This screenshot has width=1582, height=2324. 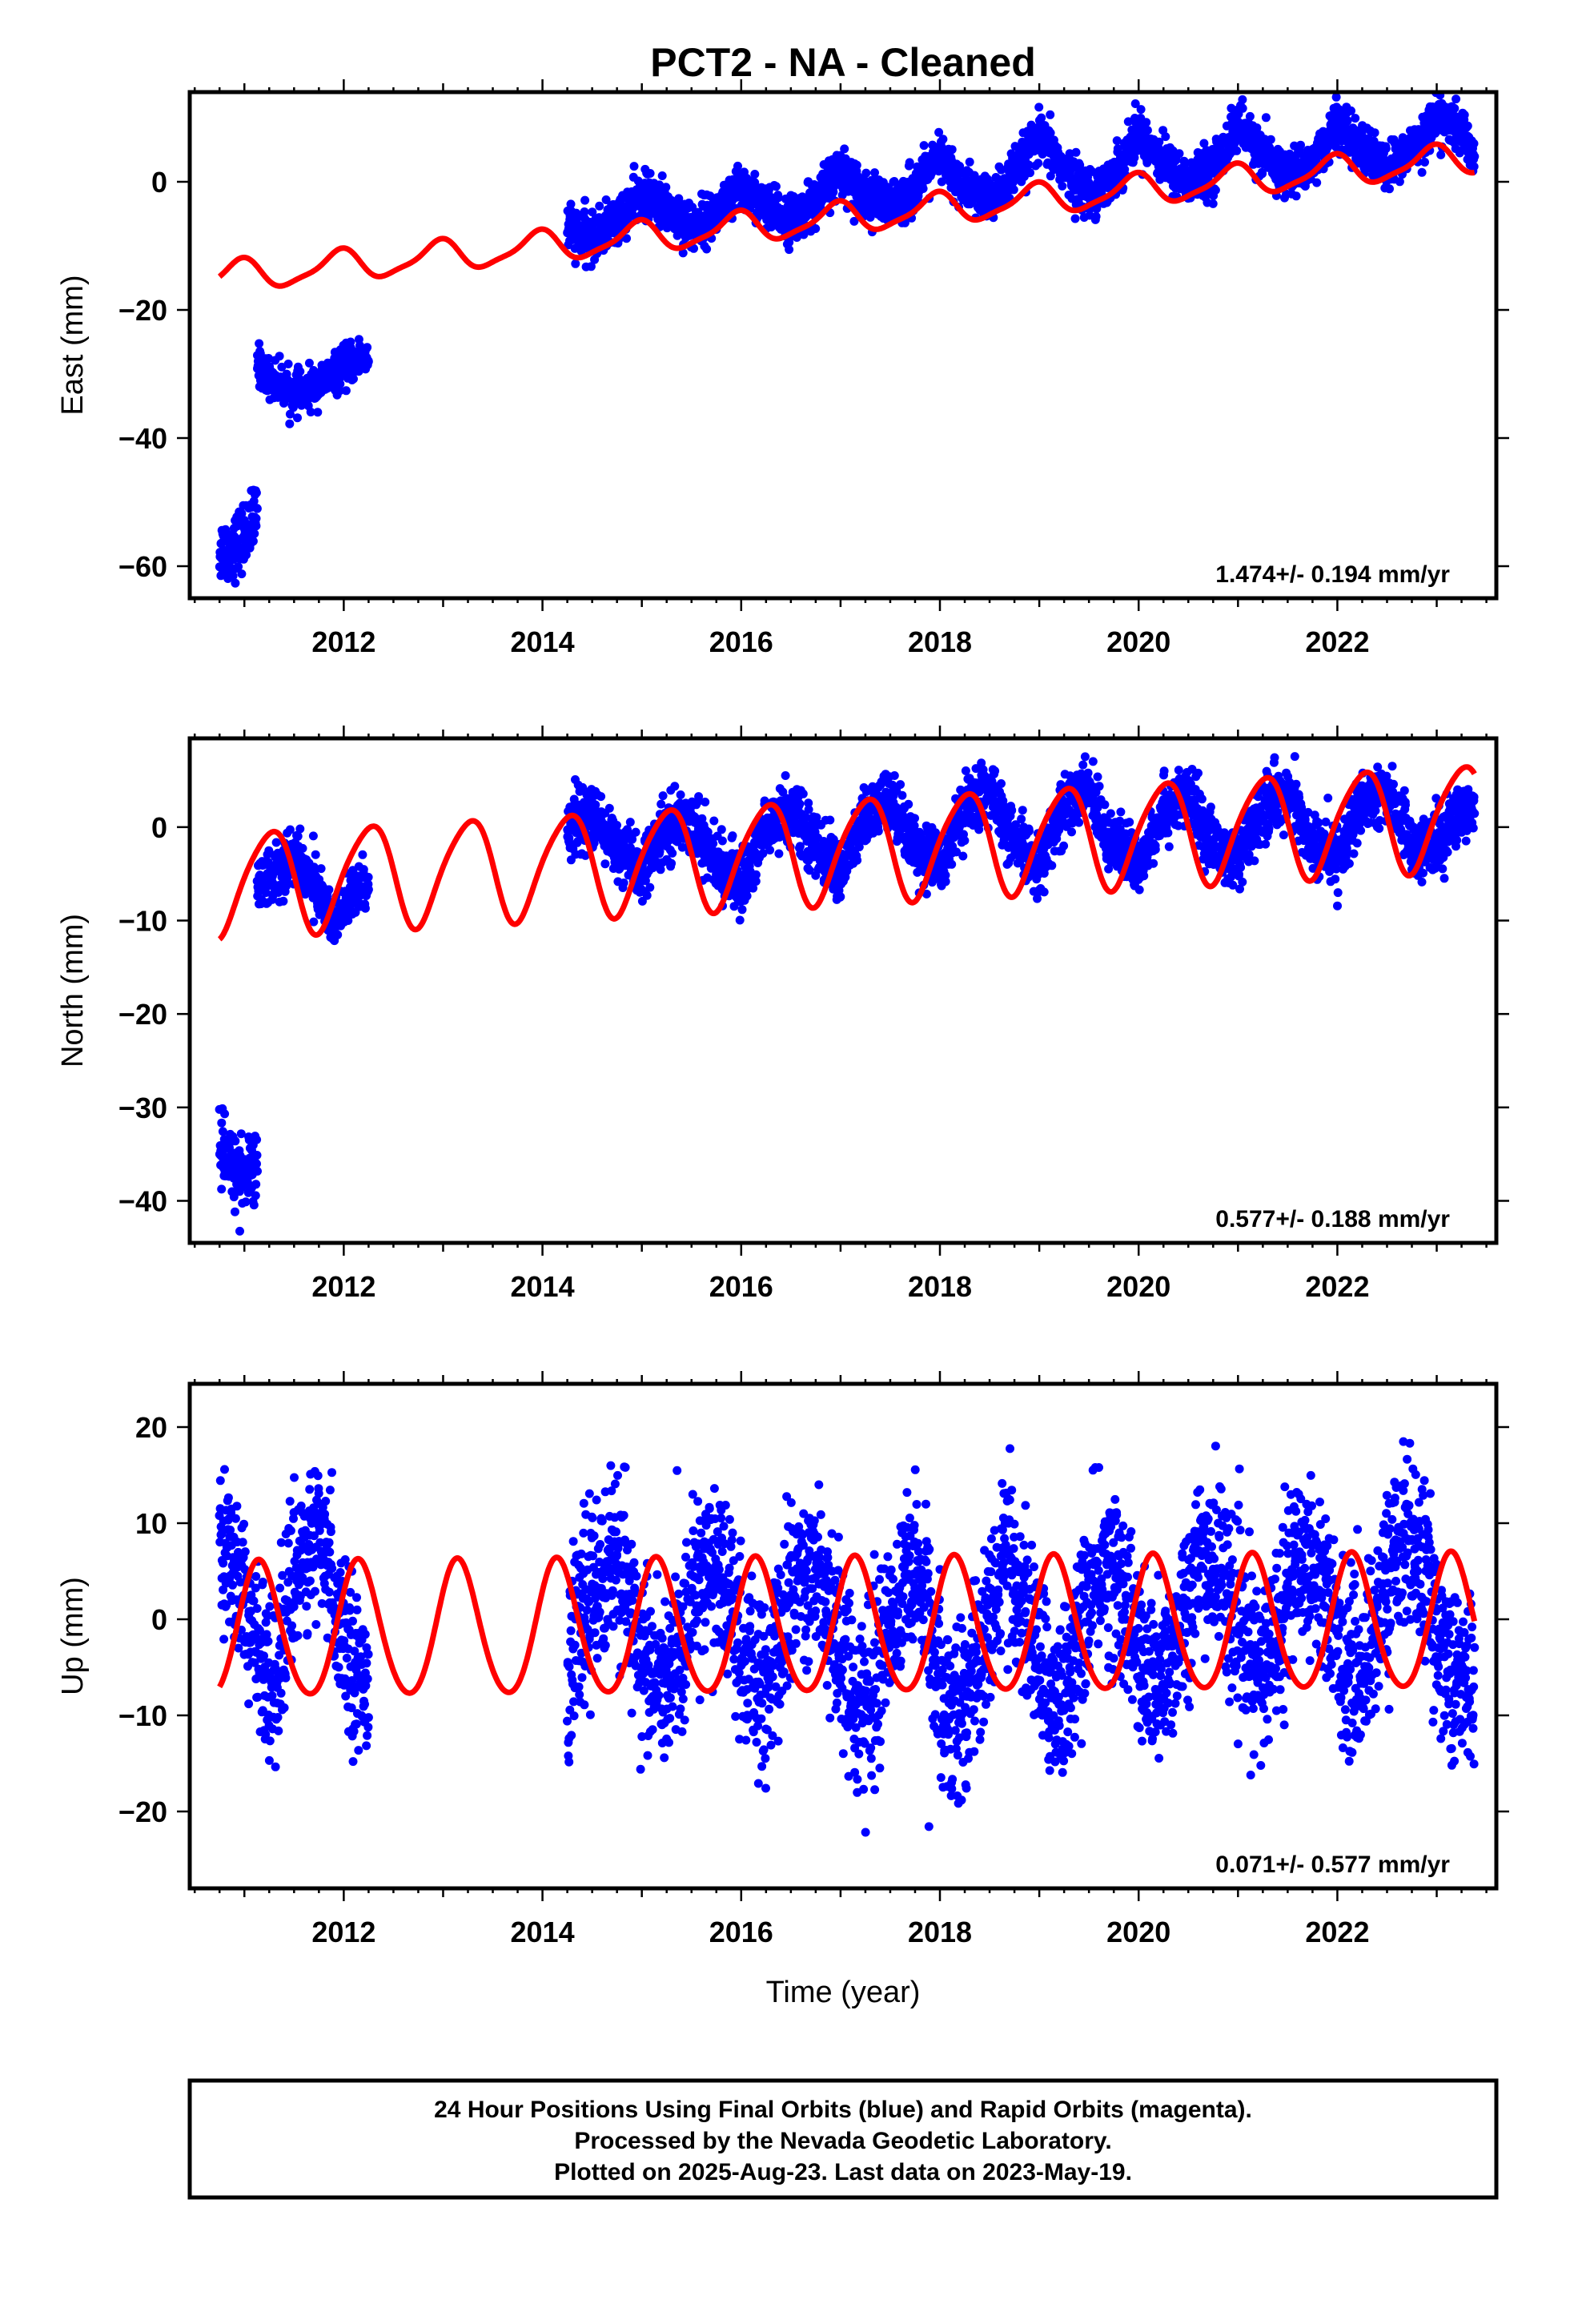 I want to click on x-tick-label: 2012, so click(x=343, y=641).